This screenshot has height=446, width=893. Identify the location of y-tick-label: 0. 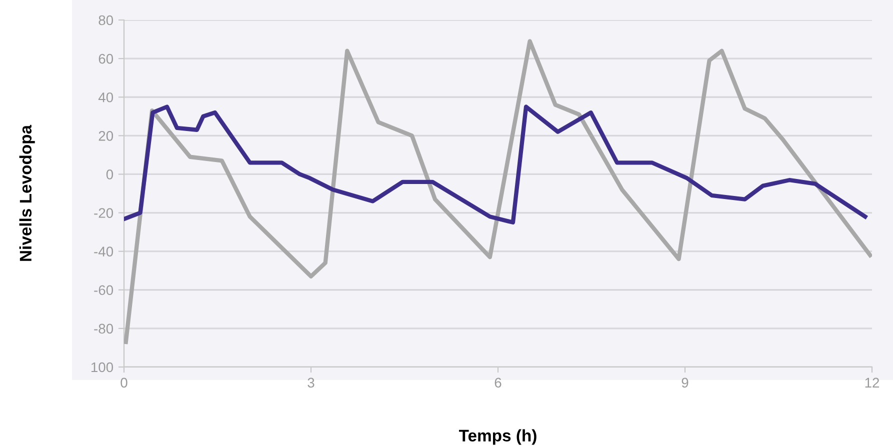
(110, 175).